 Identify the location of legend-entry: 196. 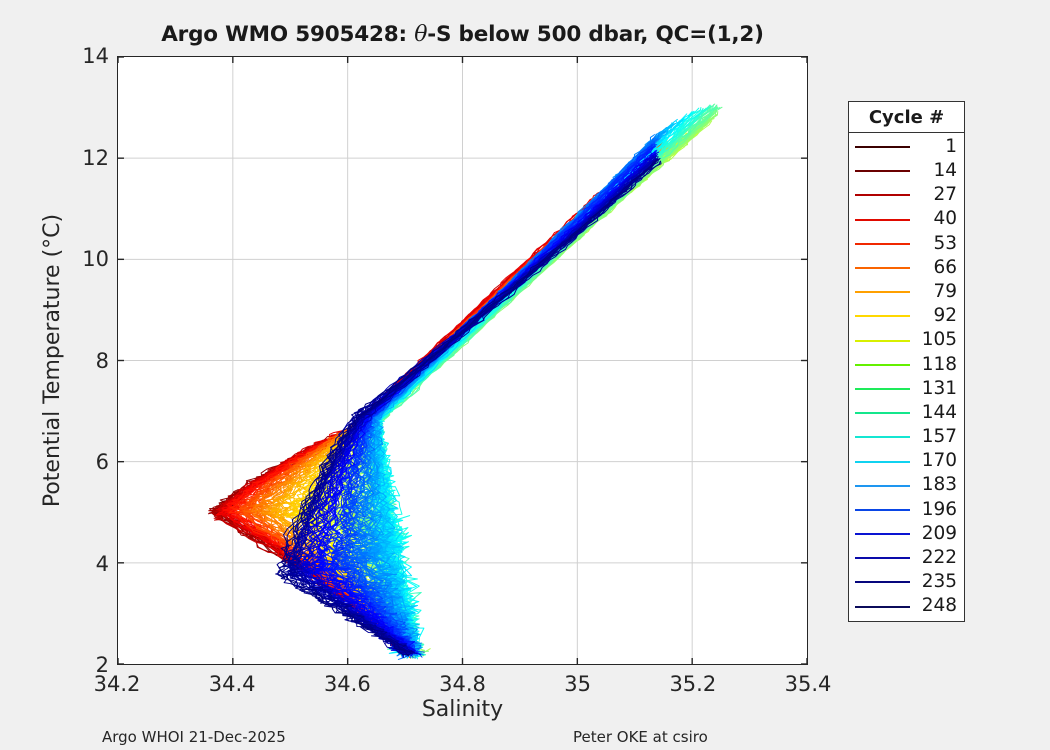
(906, 510).